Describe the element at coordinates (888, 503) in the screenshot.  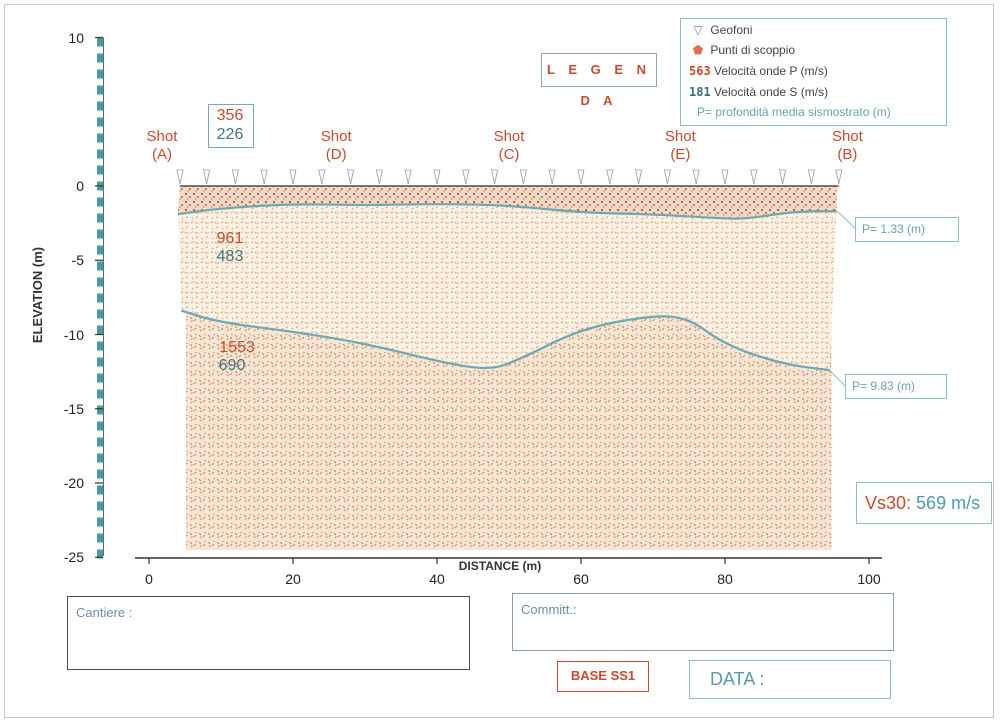
I see `vs30-label: Vs30:` at that location.